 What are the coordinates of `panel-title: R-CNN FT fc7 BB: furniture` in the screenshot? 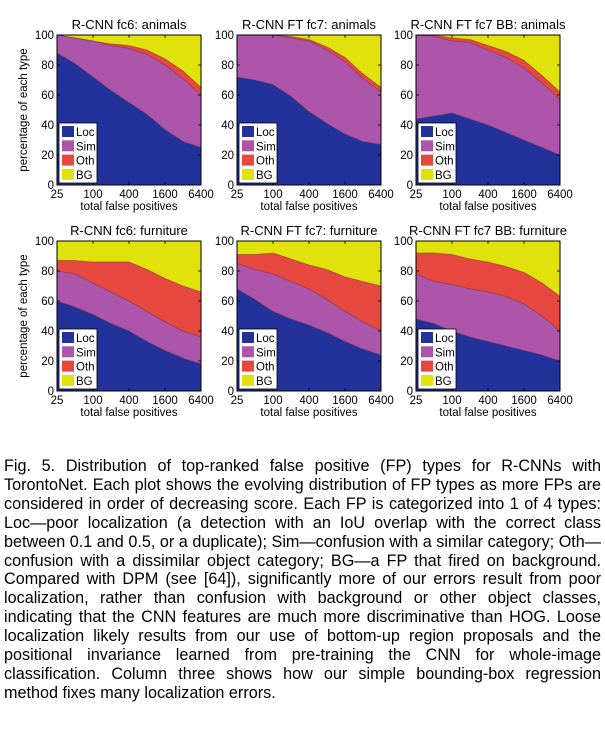 It's located at (488, 230).